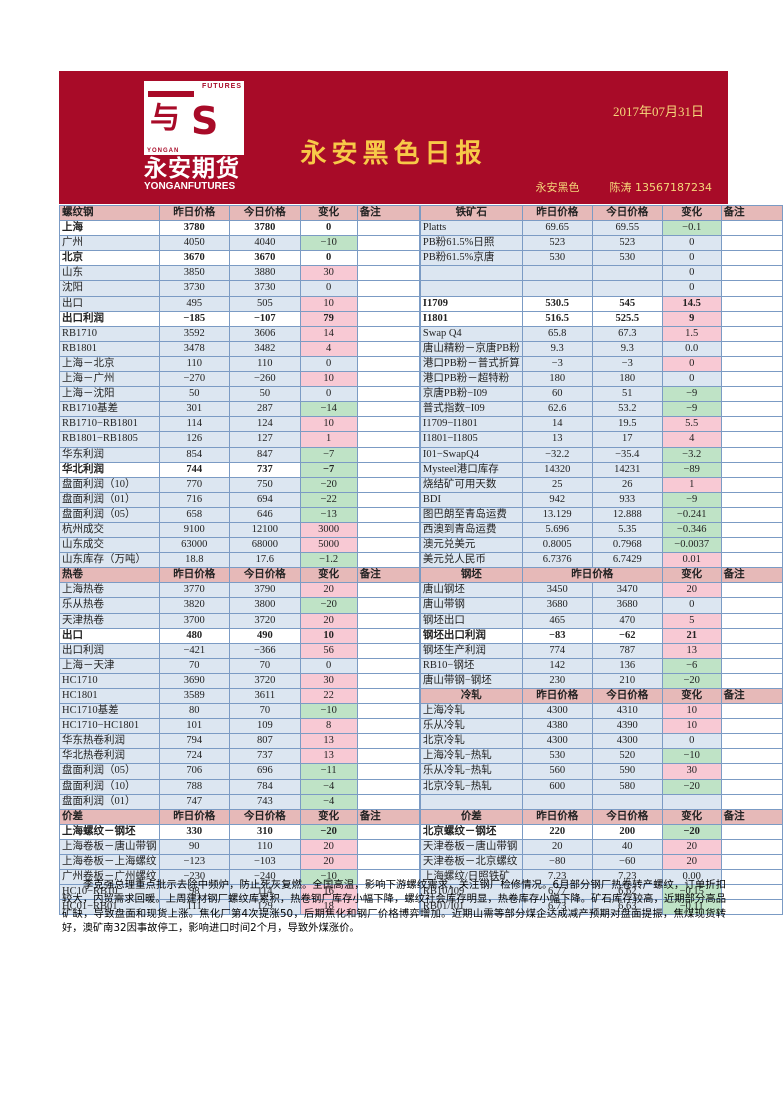  What do you see at coordinates (471, 454) in the screenshot?
I see `row-label: I01−SwapQ4` at bounding box center [471, 454].